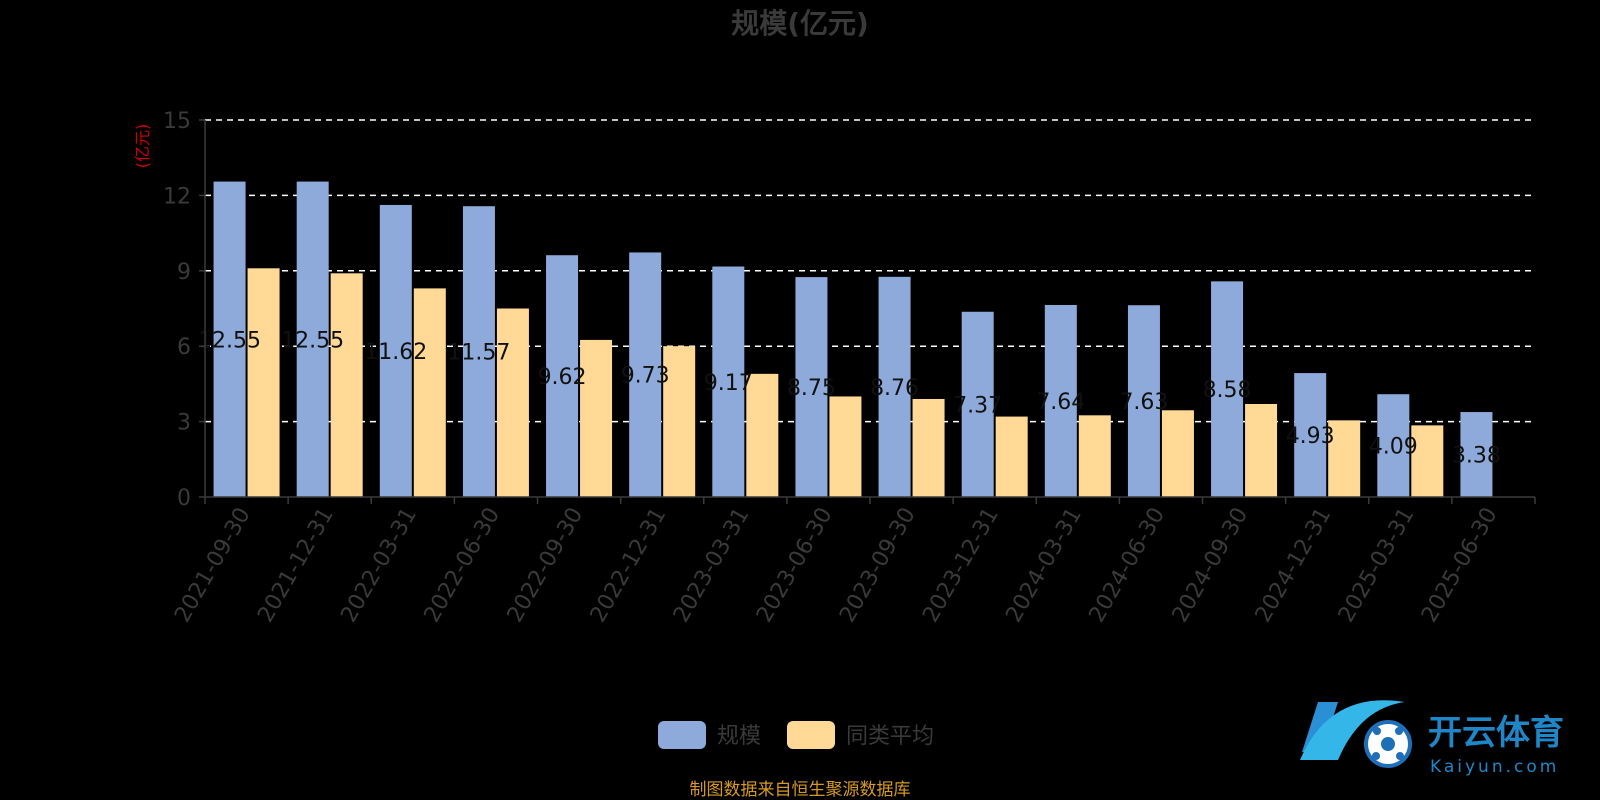 The image size is (1600, 800). What do you see at coordinates (1294, 565) in the screenshot?
I see `x-tick-label: 2024-12-31` at bounding box center [1294, 565].